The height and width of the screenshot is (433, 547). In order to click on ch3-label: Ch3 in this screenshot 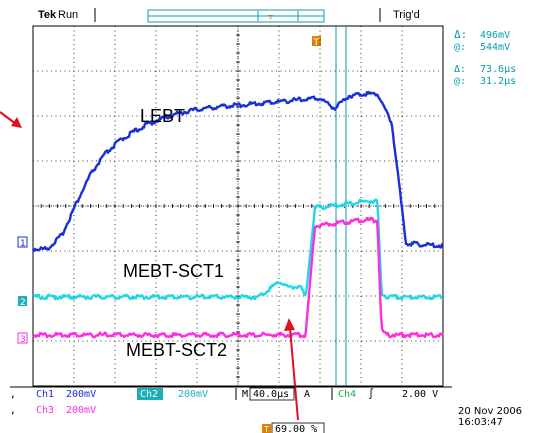, I will do `click(45, 410)`.